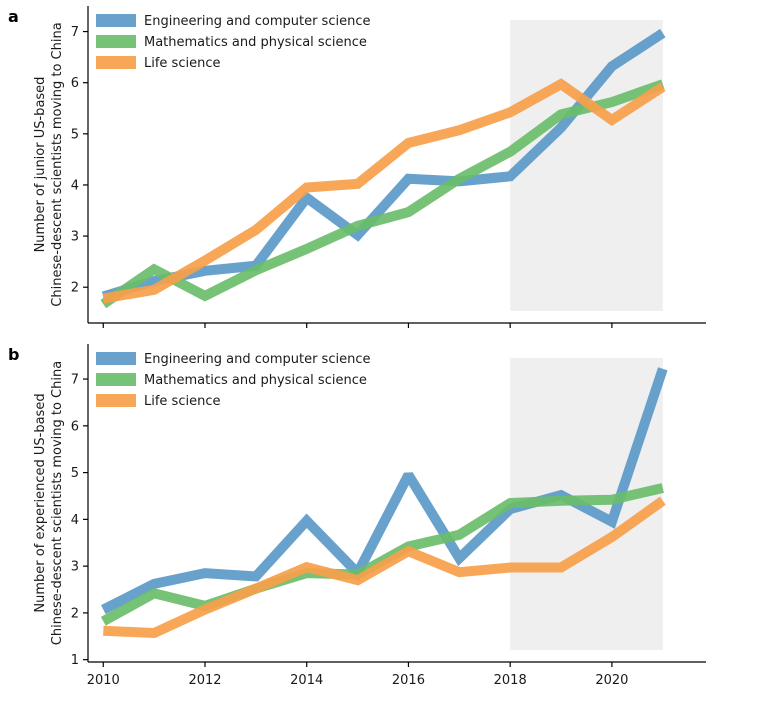 The height and width of the screenshot is (712, 768). I want to click on x-tick-label: 2018, so click(510, 680).